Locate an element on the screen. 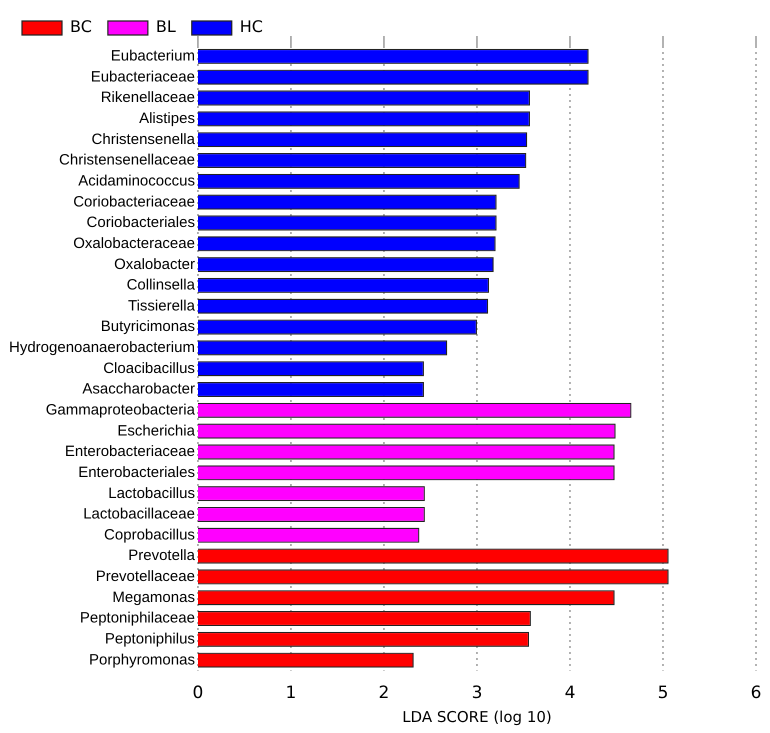 Image resolution: width=770 pixels, height=733 pixels. y-tick-label: Asaccharobacter is located at coordinates (138, 389).